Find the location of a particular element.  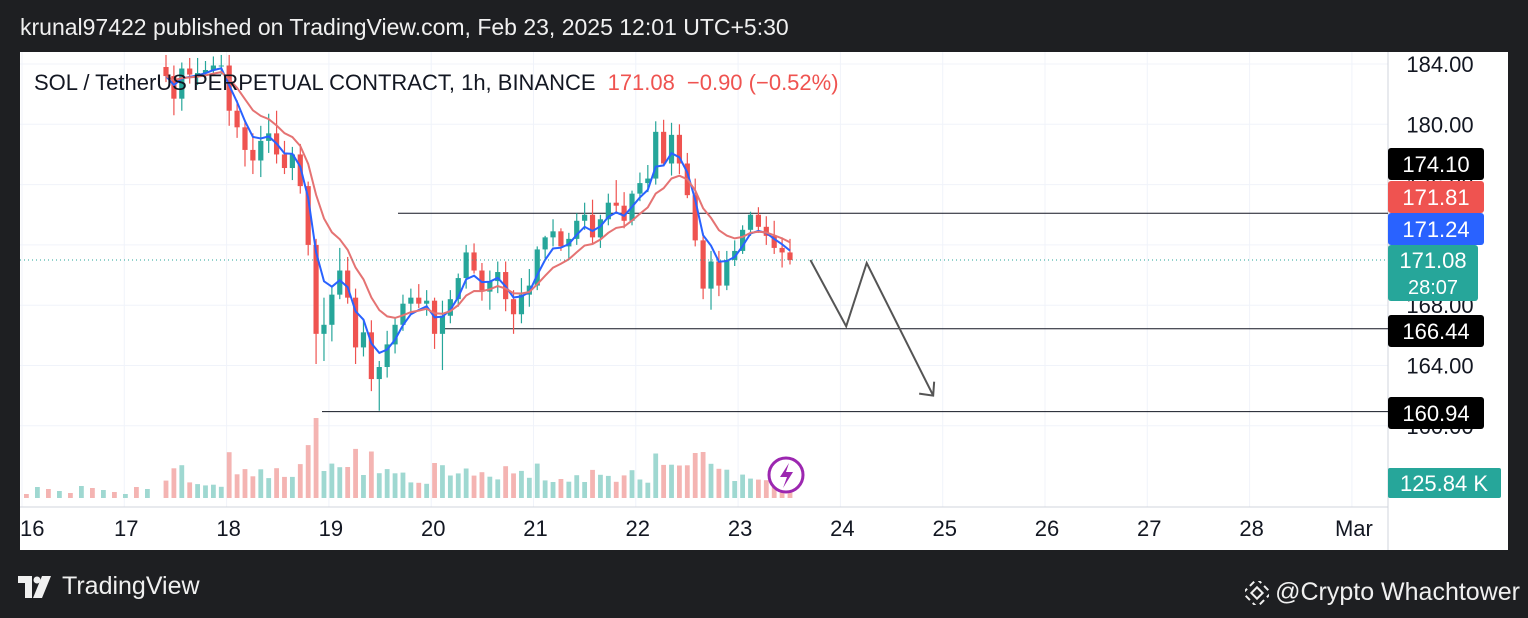

tradingview-logo-icon is located at coordinates (34, 586).